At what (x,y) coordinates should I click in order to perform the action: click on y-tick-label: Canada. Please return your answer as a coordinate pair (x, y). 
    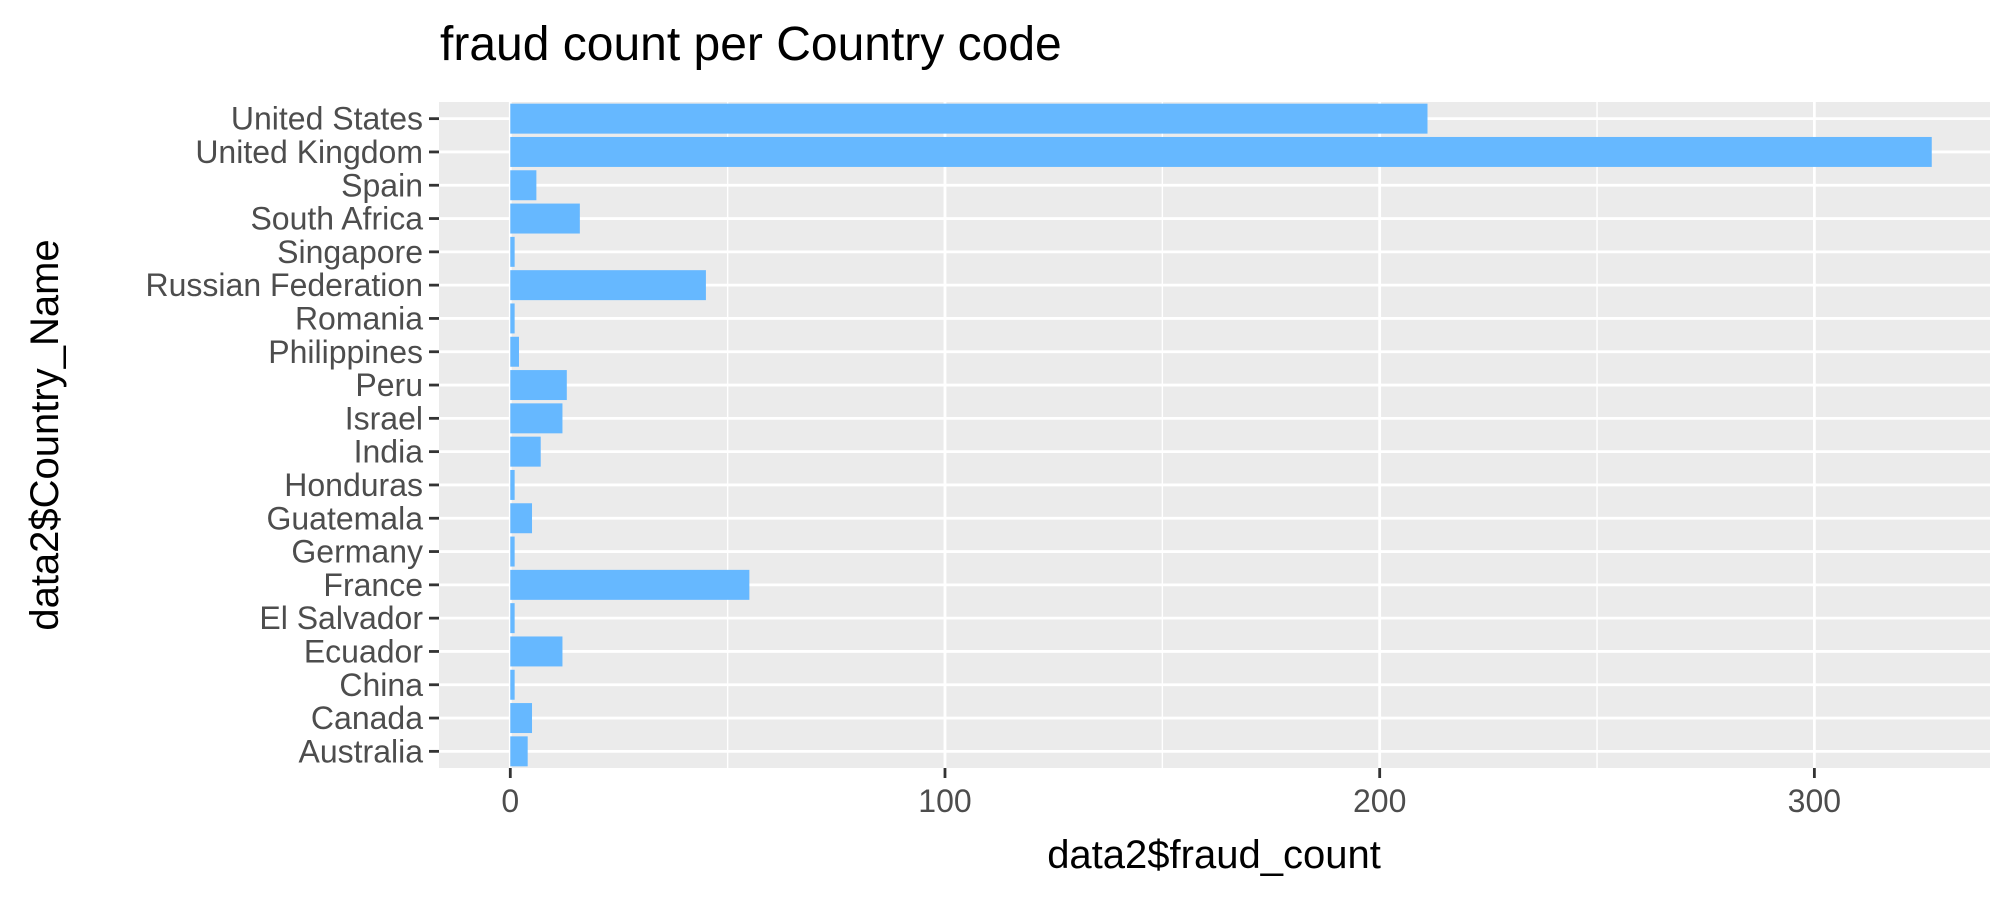
    Looking at the image, I should click on (367, 718).